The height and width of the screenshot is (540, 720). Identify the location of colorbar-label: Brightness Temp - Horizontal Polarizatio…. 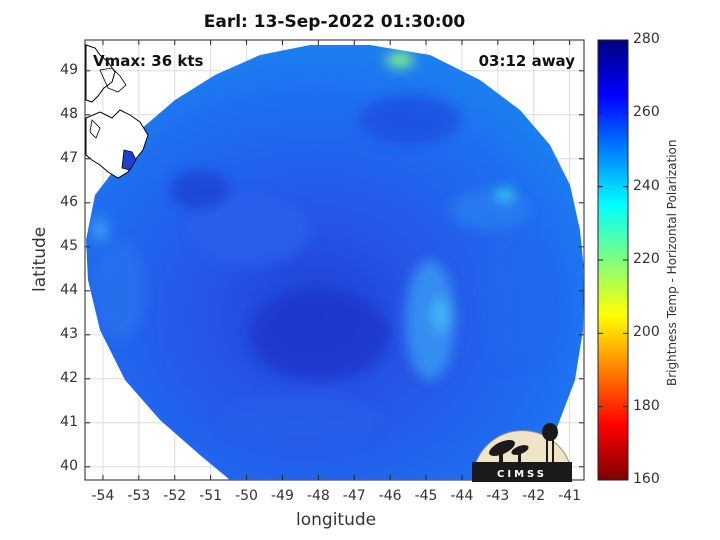
(672, 262).